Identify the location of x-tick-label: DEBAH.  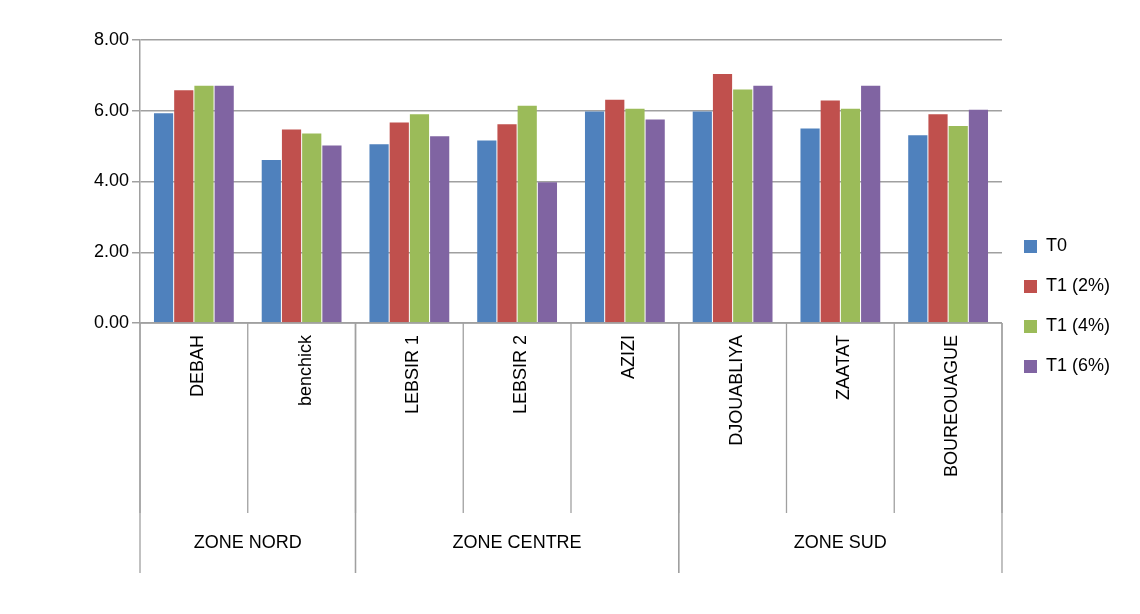
(196, 366).